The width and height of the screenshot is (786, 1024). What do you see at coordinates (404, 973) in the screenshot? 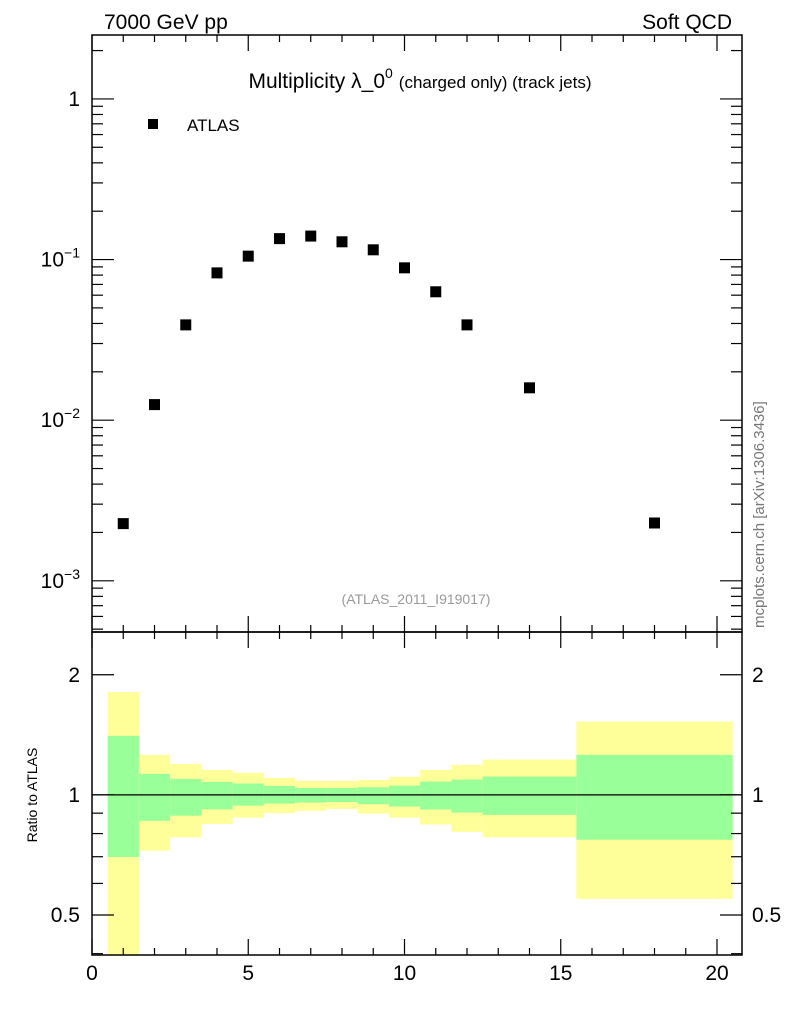
I see `x-tick-label: 10` at bounding box center [404, 973].